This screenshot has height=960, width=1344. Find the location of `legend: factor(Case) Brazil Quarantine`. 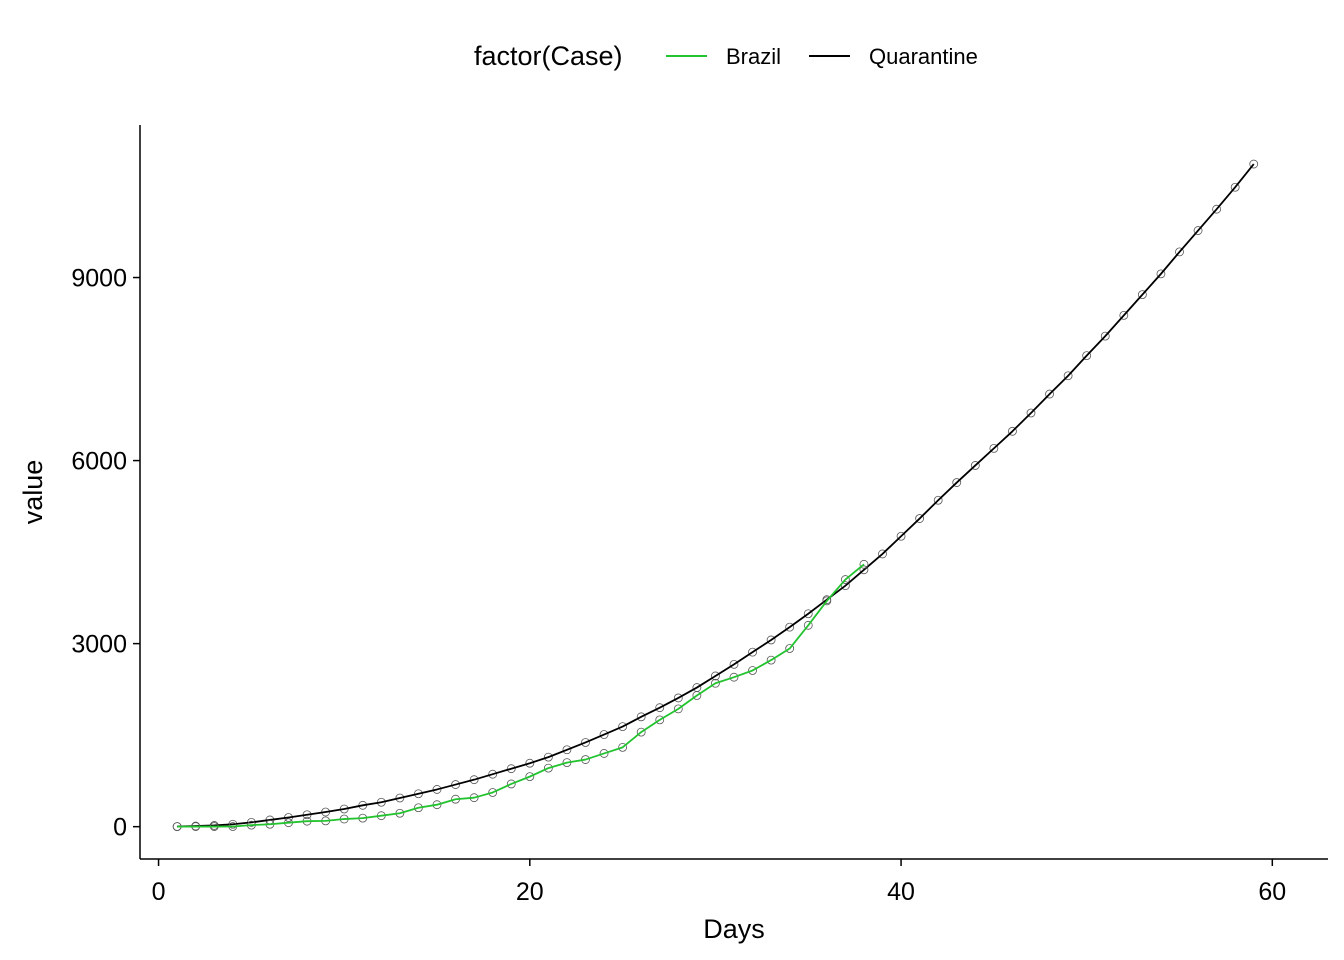

legend: factor(Case) Brazil Quarantine is located at coordinates (726, 56).